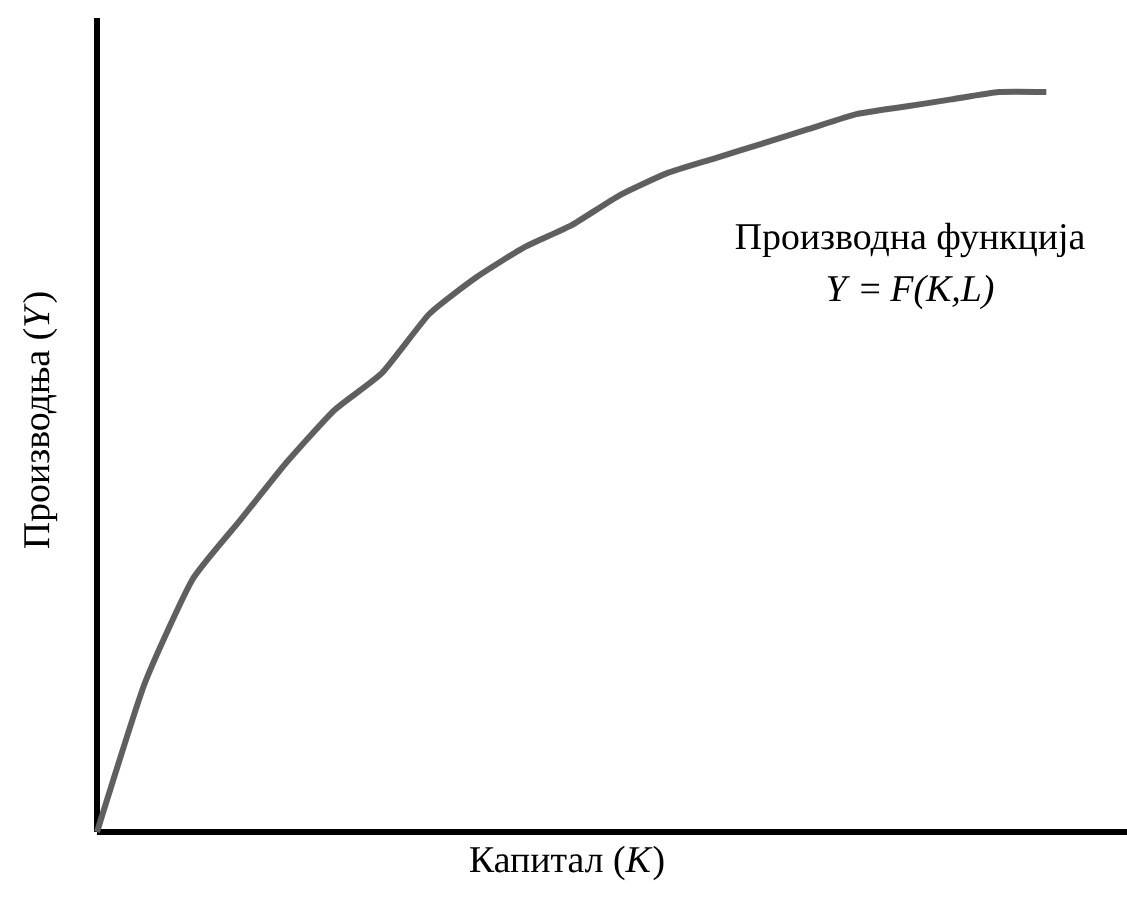 This screenshot has height=899, width=1127. Describe the element at coordinates (910, 240) in the screenshot. I see `annotation: Производна функција` at that location.